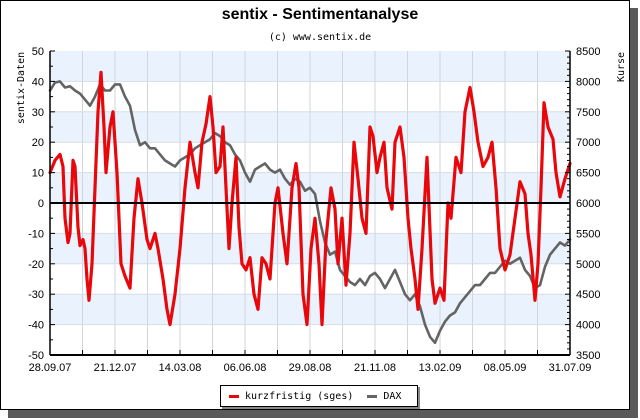 This screenshot has height=420, width=640. What do you see at coordinates (440, 368) in the screenshot?
I see `x-tick-label: 13.02.09` at bounding box center [440, 368].